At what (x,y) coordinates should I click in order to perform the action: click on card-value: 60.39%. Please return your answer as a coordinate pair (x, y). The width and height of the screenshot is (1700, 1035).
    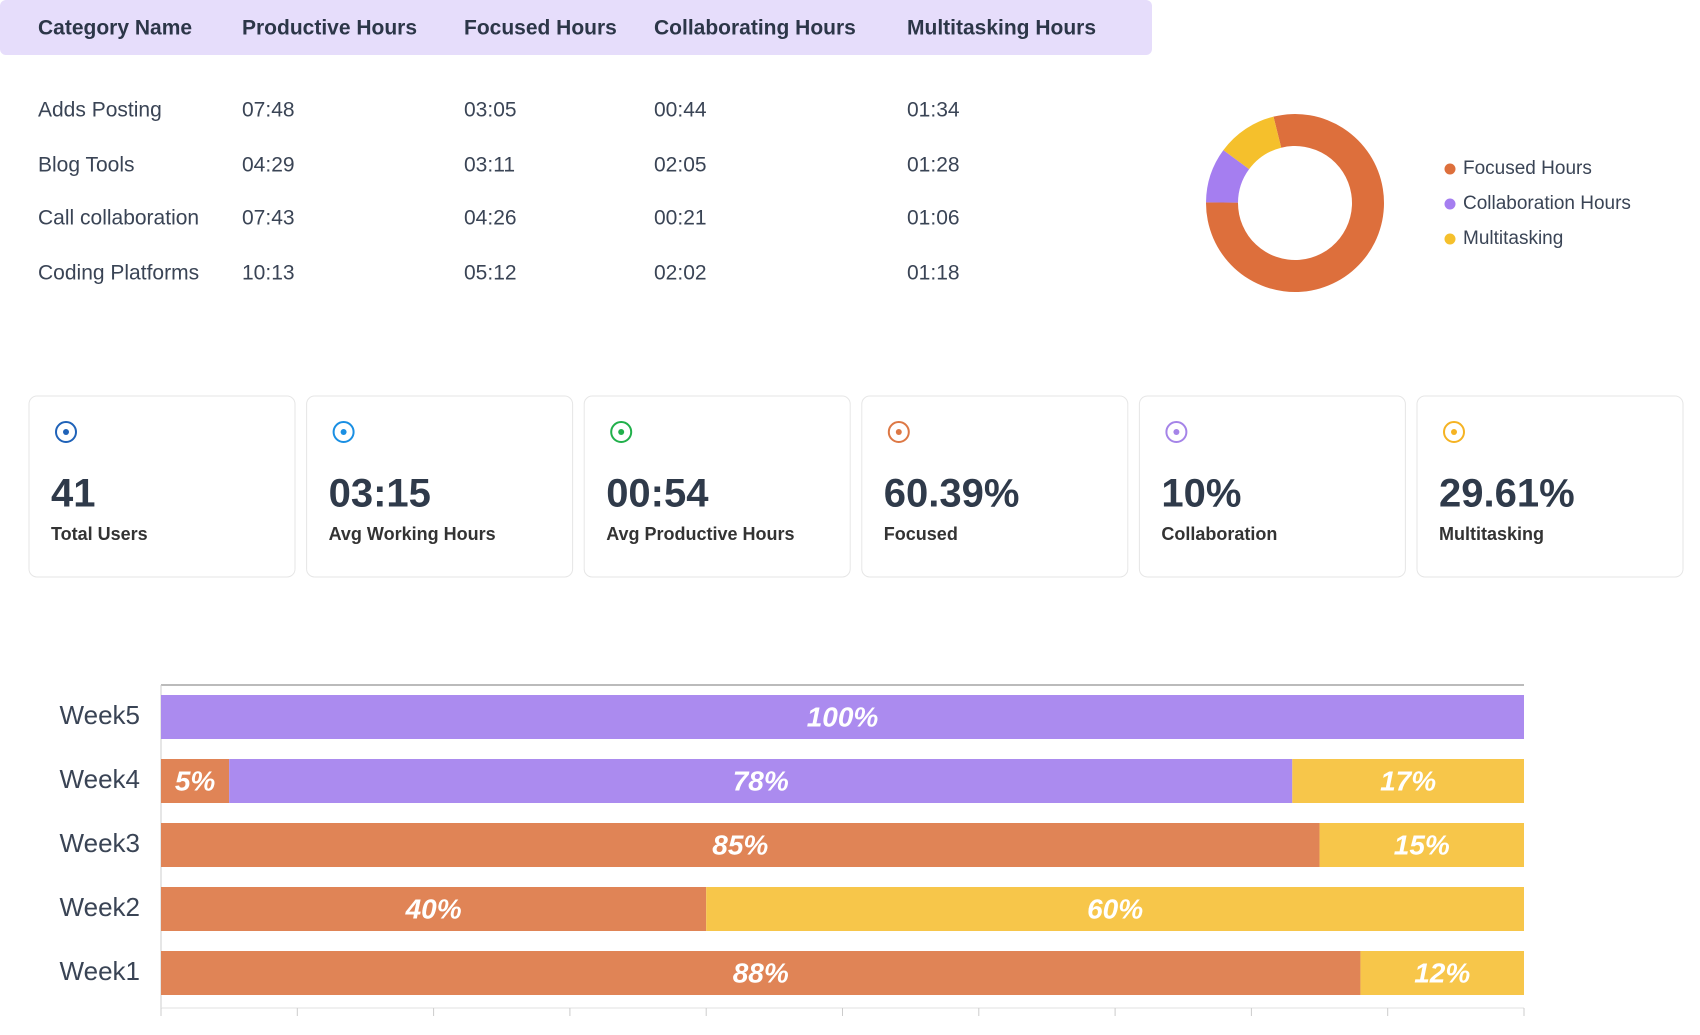
    Looking at the image, I should click on (952, 494).